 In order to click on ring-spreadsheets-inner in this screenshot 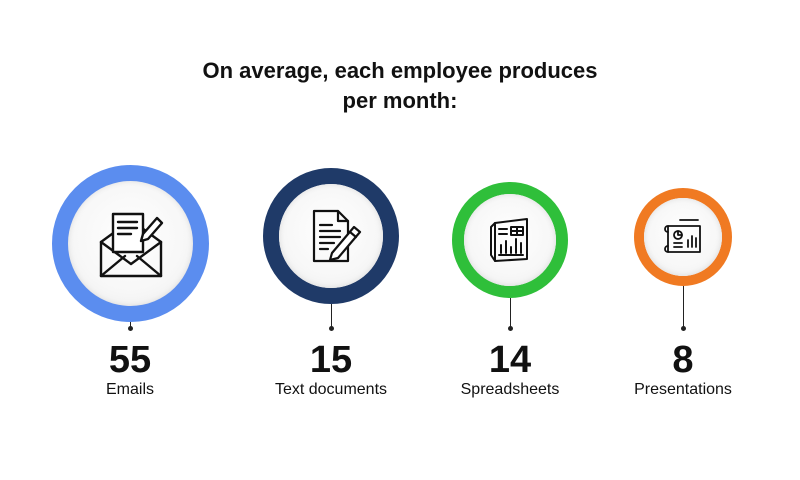, I will do `click(510, 240)`.